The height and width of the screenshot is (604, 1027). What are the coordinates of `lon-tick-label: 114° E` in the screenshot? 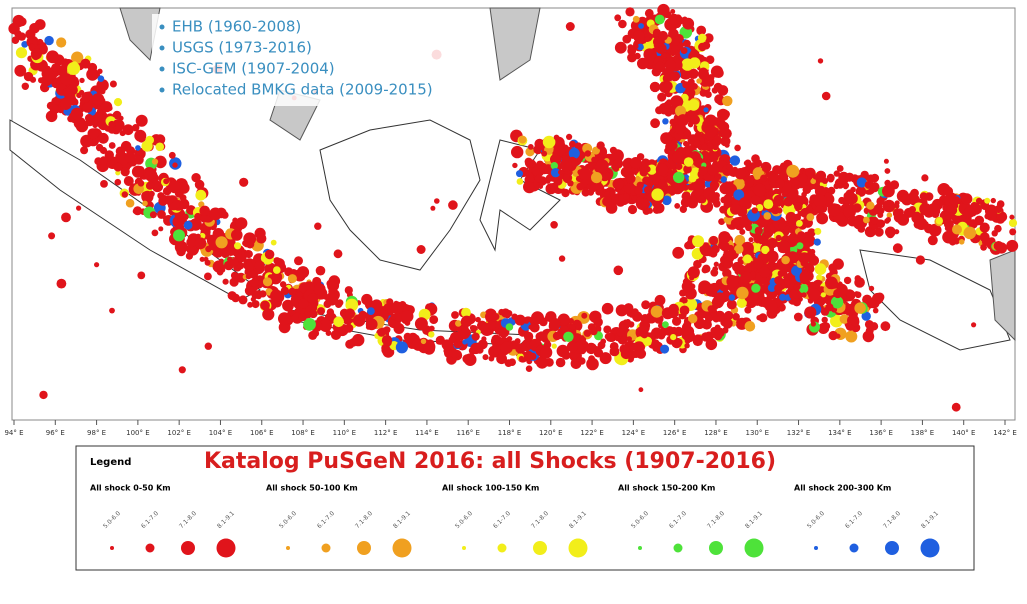 It's located at (427, 433).